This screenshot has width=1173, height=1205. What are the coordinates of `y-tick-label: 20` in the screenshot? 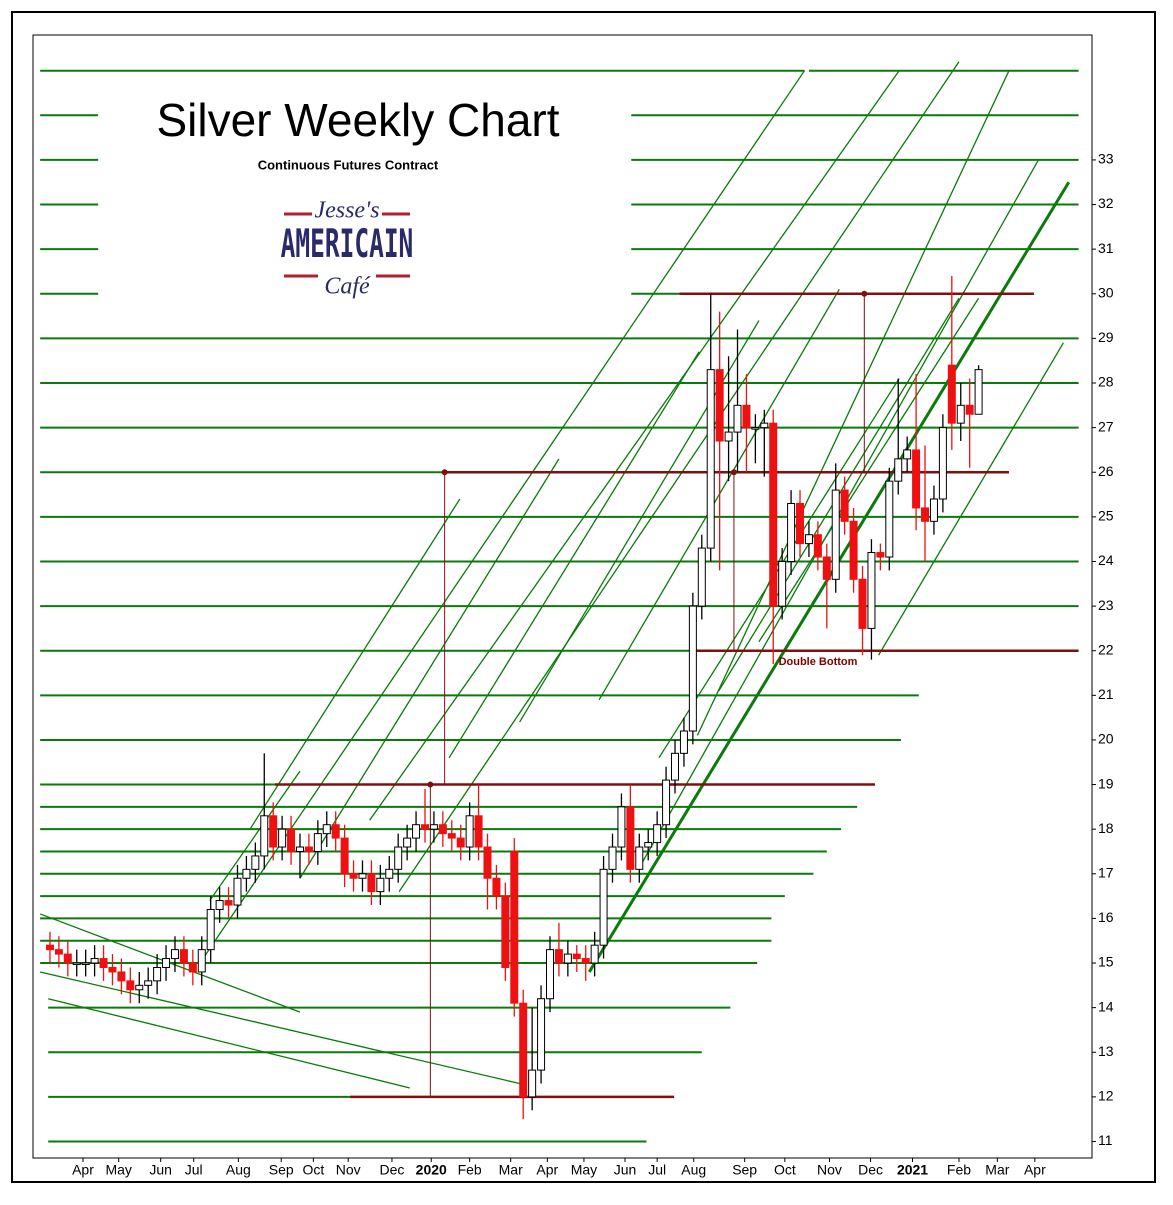 It's located at (1106, 739).